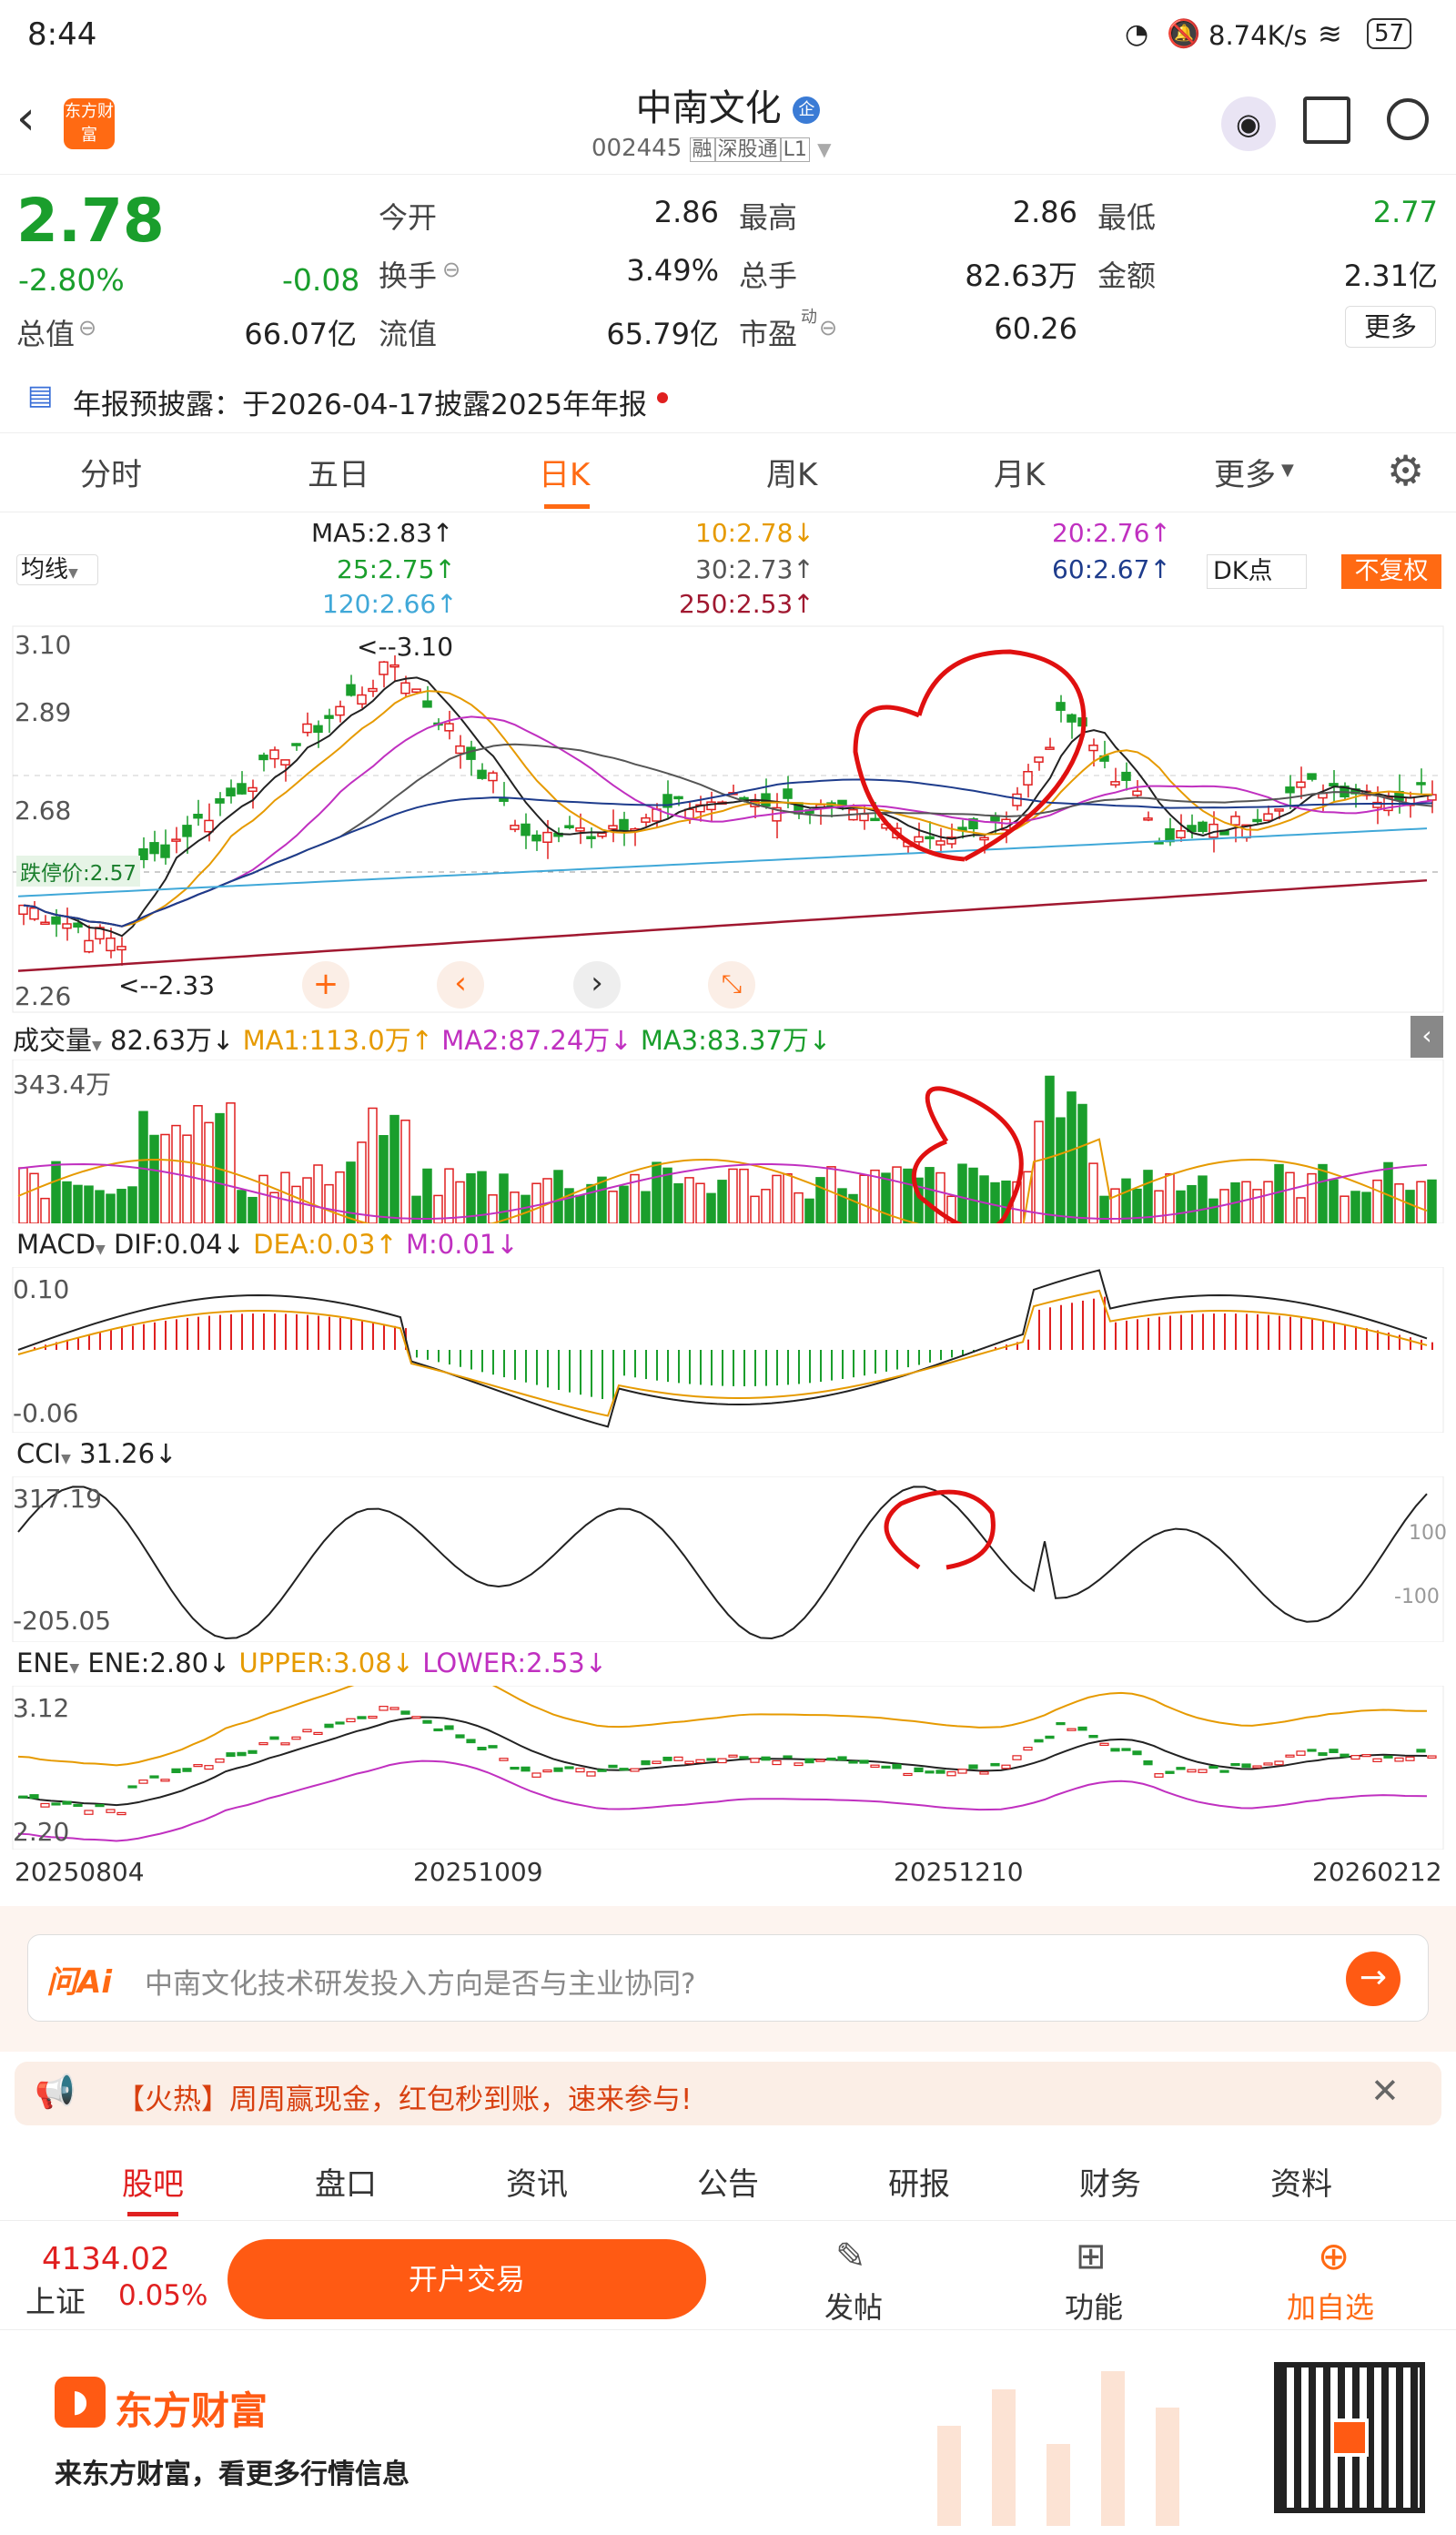 The height and width of the screenshot is (2535, 1456). Describe the element at coordinates (467, 2279) in the screenshot. I see `open-account-button: 开户交易` at that location.